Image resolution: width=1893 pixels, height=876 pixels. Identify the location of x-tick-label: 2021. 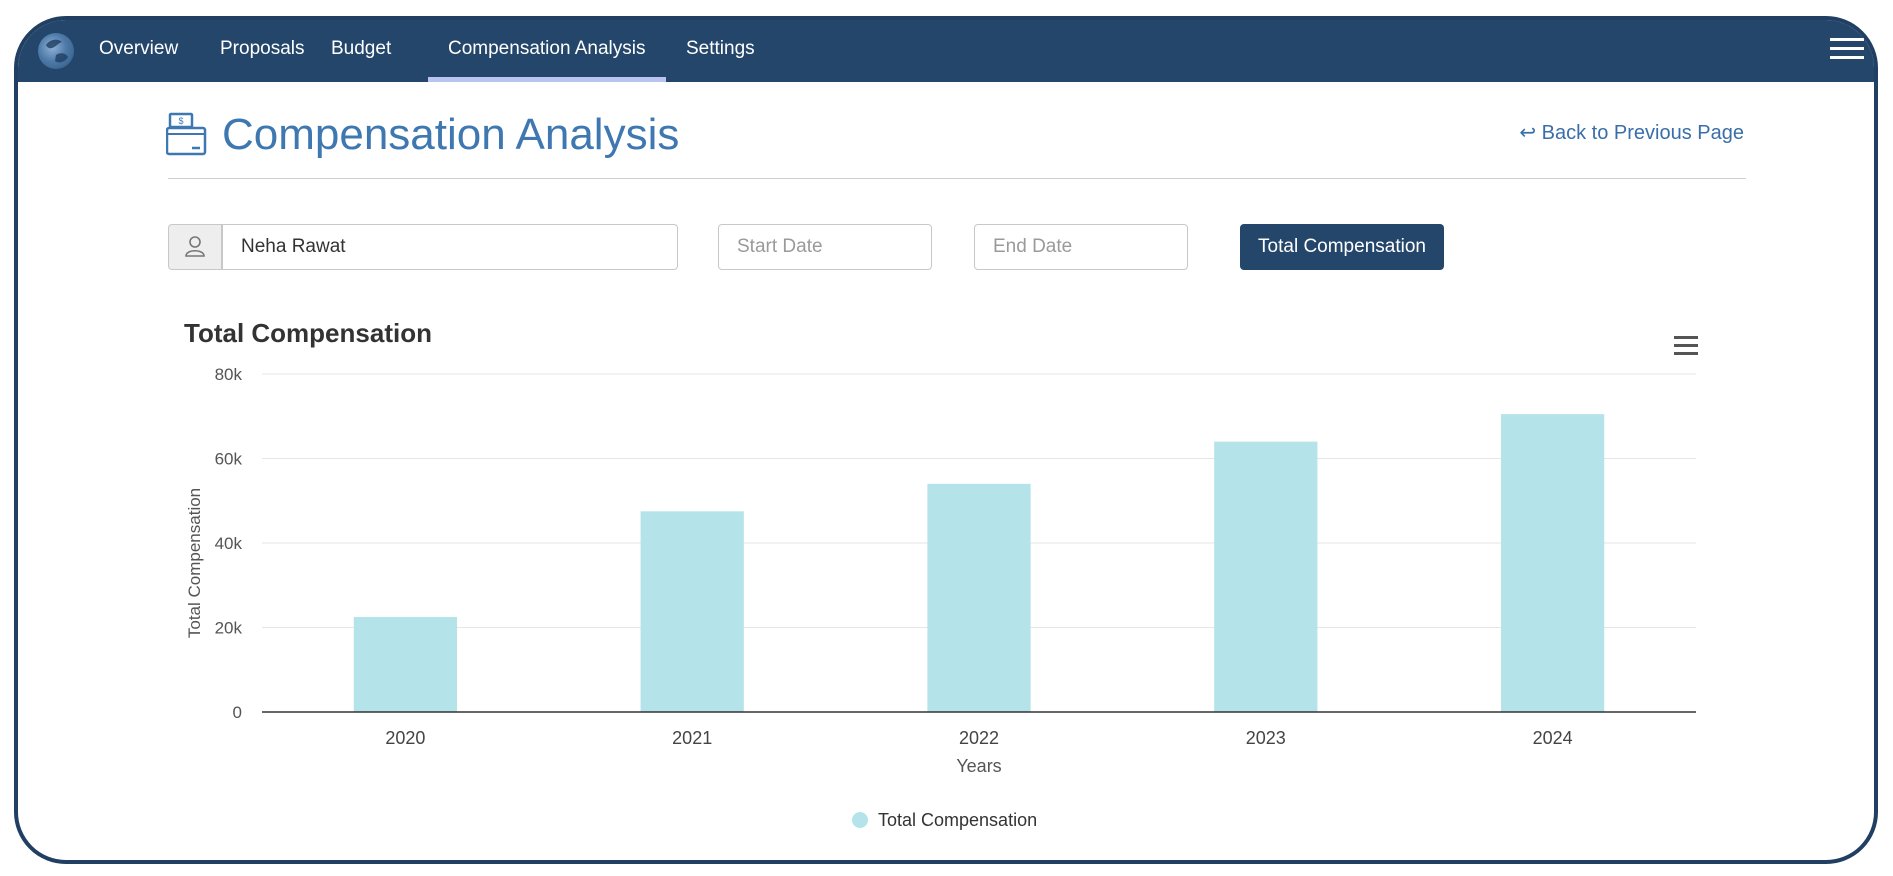
(692, 738).